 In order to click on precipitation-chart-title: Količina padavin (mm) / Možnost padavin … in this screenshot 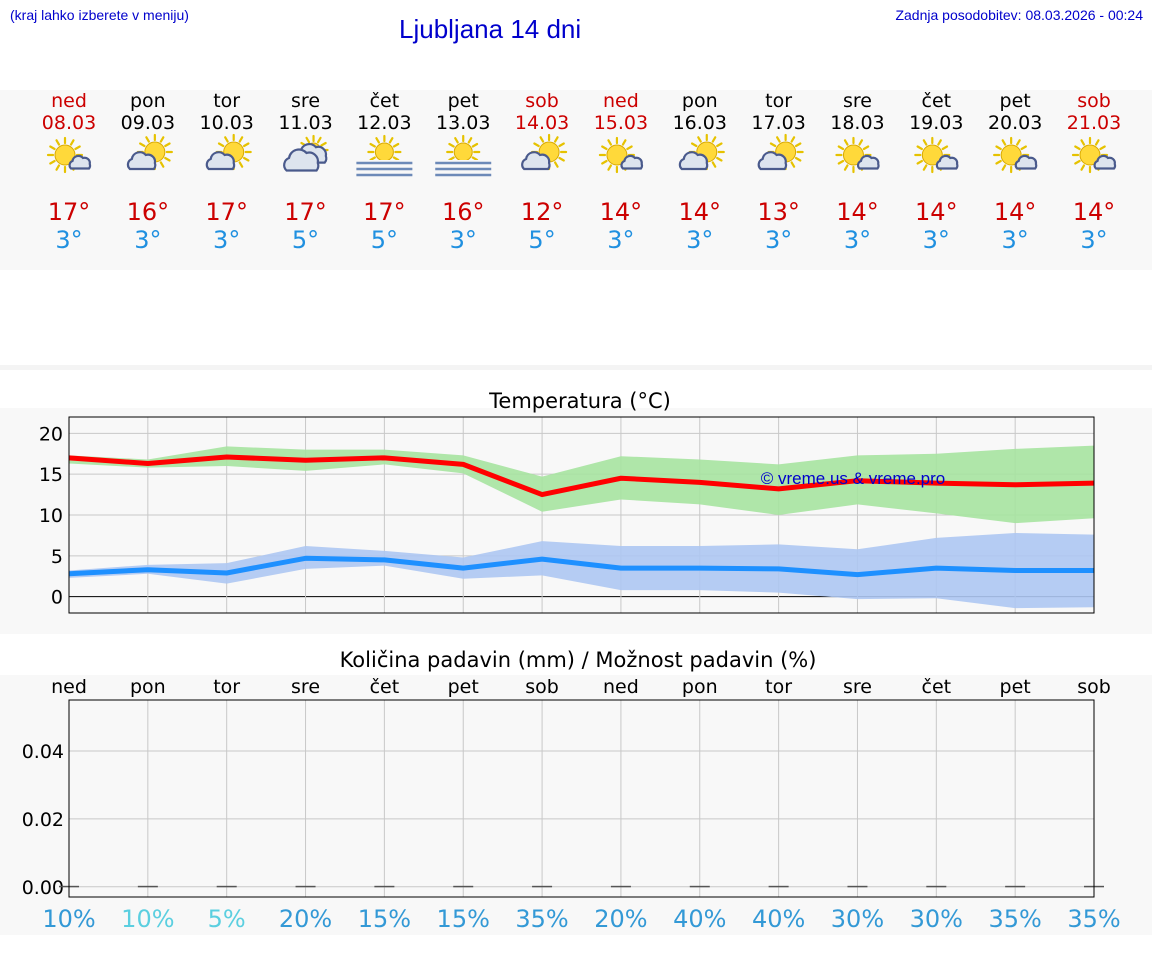, I will do `click(578, 660)`.